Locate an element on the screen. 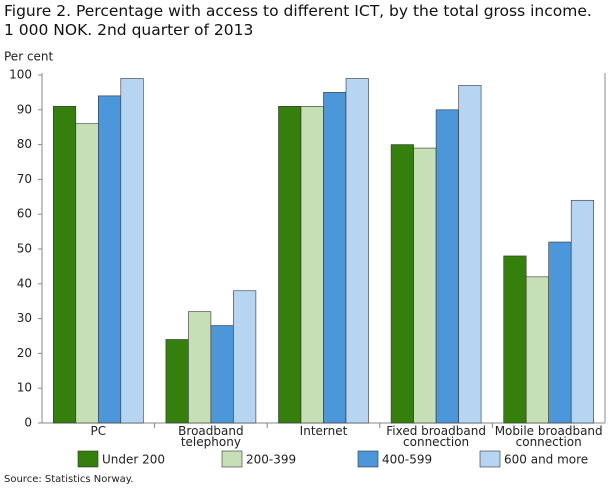 The image size is (610, 488). y-tick-label: 60 is located at coordinates (24, 214).